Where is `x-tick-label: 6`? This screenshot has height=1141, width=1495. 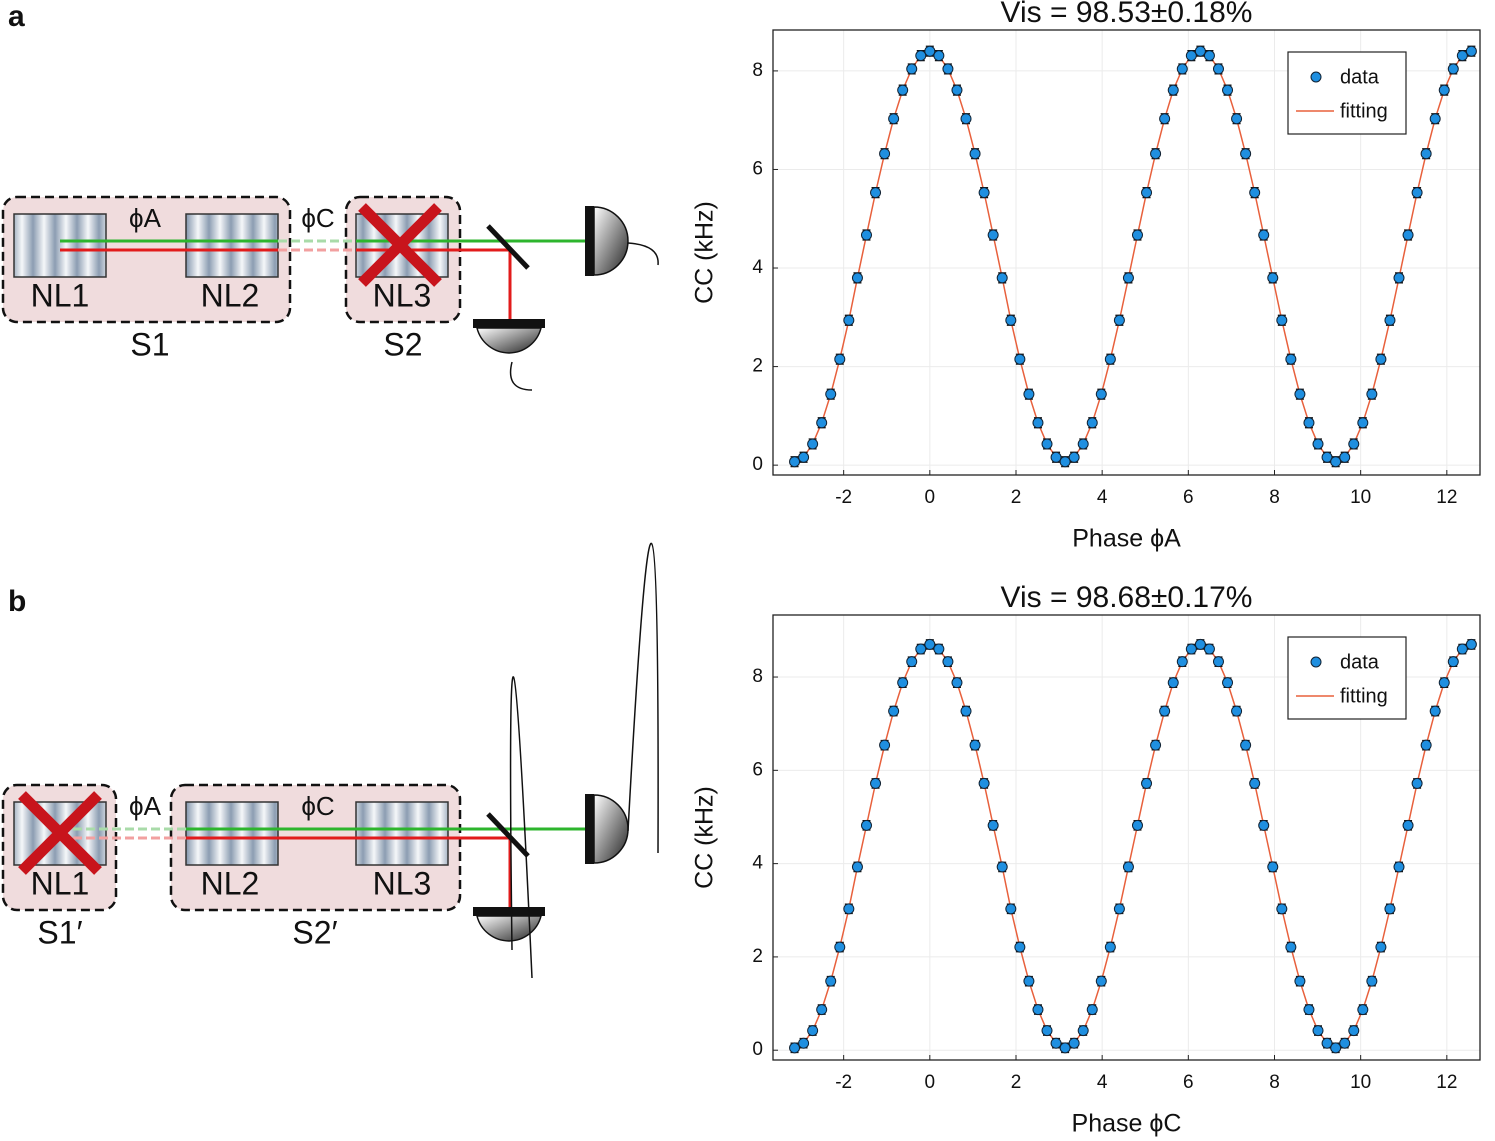 x-tick-label: 6 is located at coordinates (1188, 1082).